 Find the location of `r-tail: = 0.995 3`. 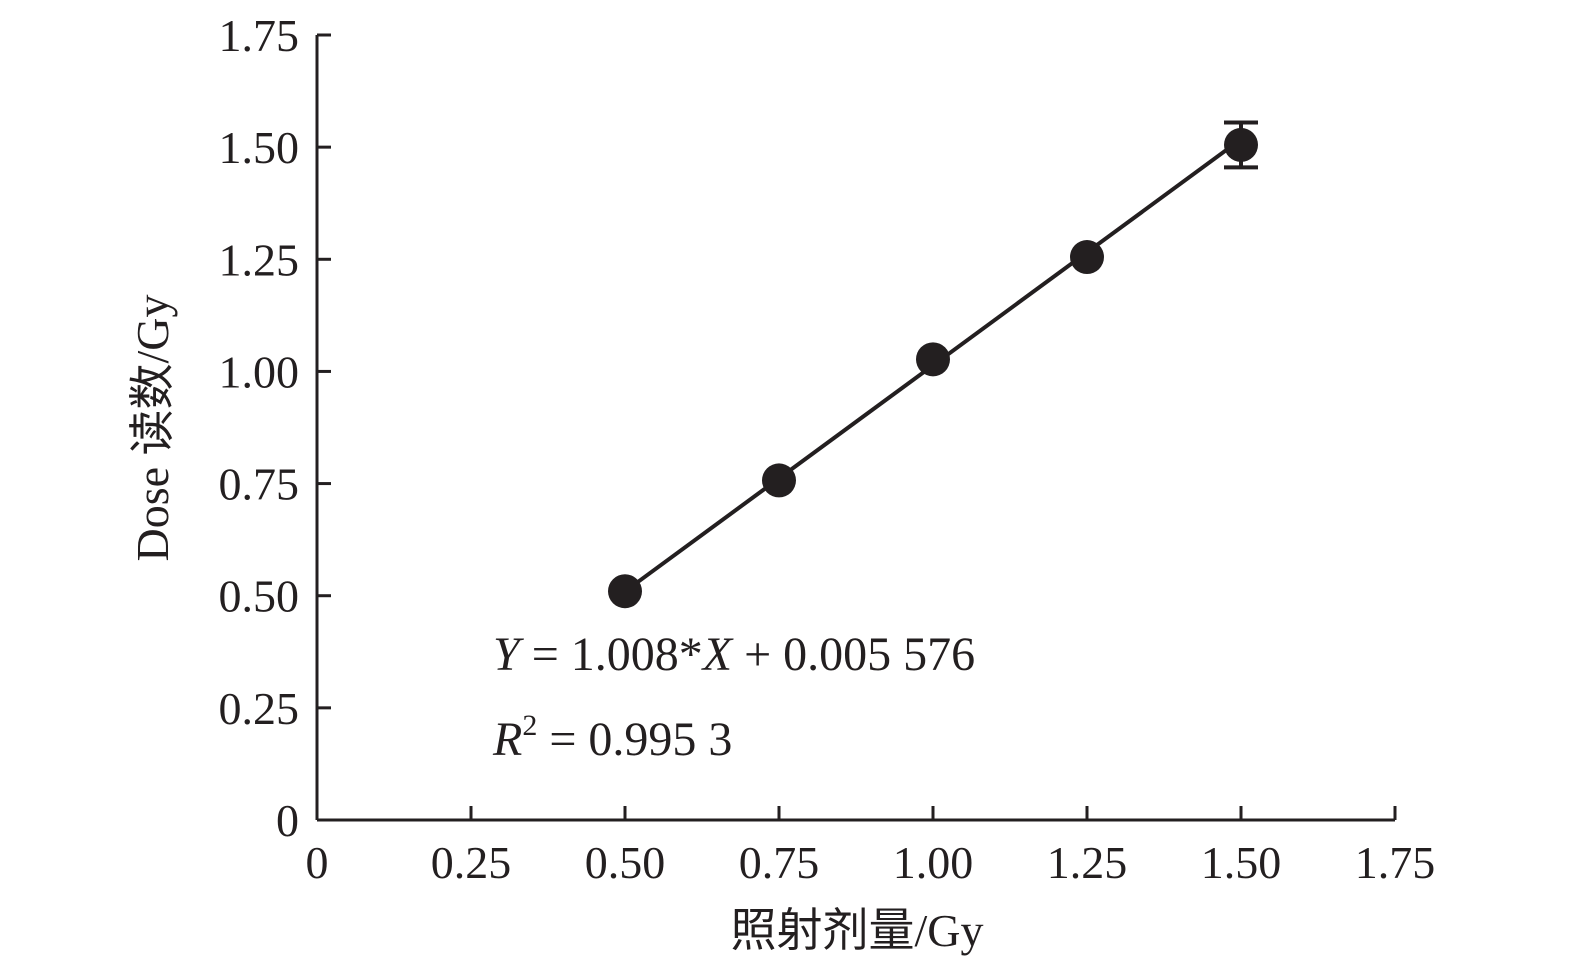

r-tail: = 0.995 3 is located at coordinates (634, 739).